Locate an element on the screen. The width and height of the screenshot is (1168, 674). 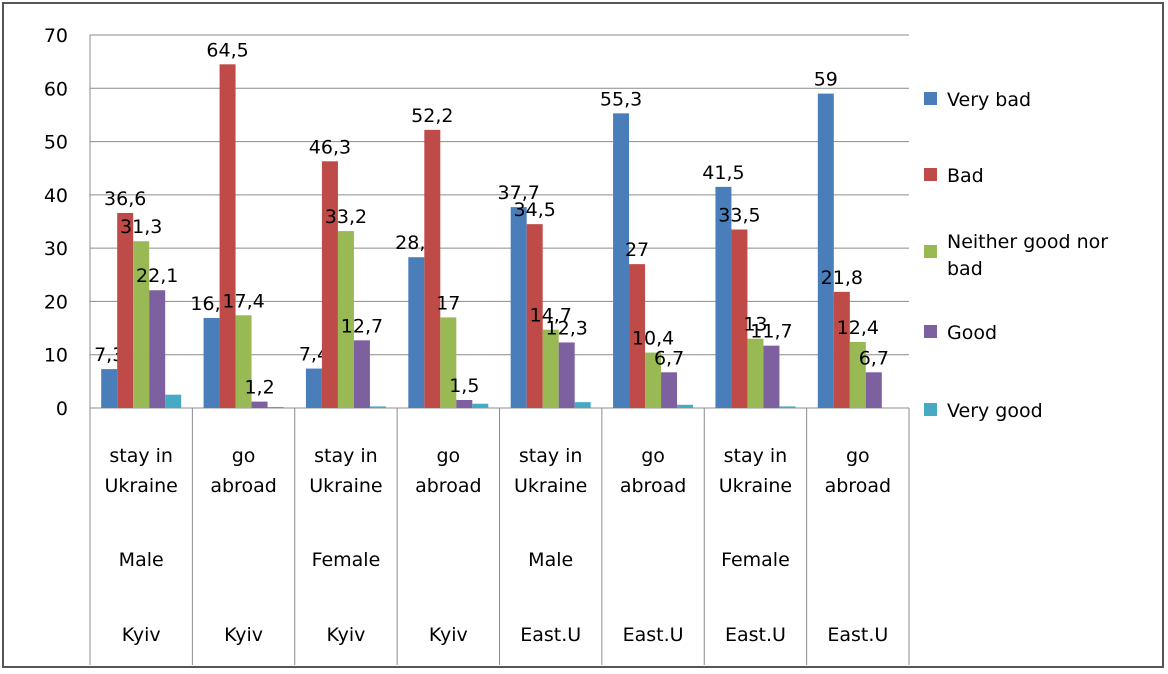
data-label: 11,7 is located at coordinates (771, 332).